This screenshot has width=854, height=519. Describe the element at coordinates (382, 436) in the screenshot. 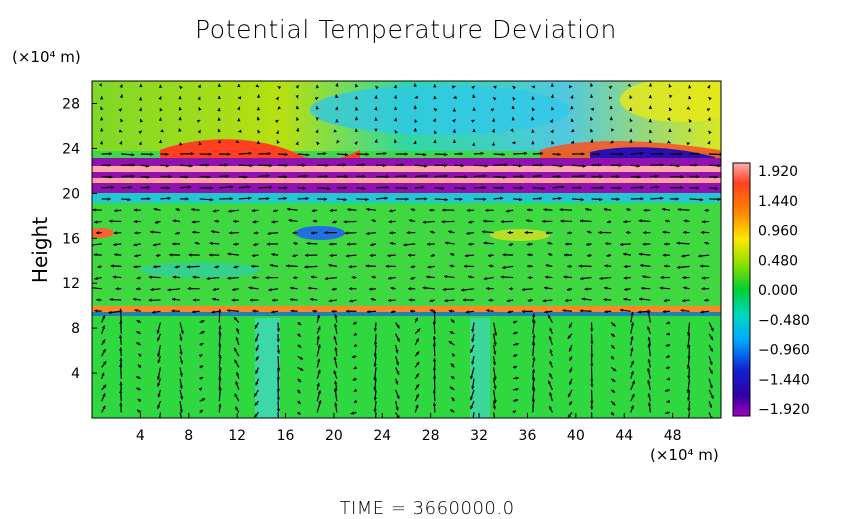

I see `x-tick-label: 24` at that location.